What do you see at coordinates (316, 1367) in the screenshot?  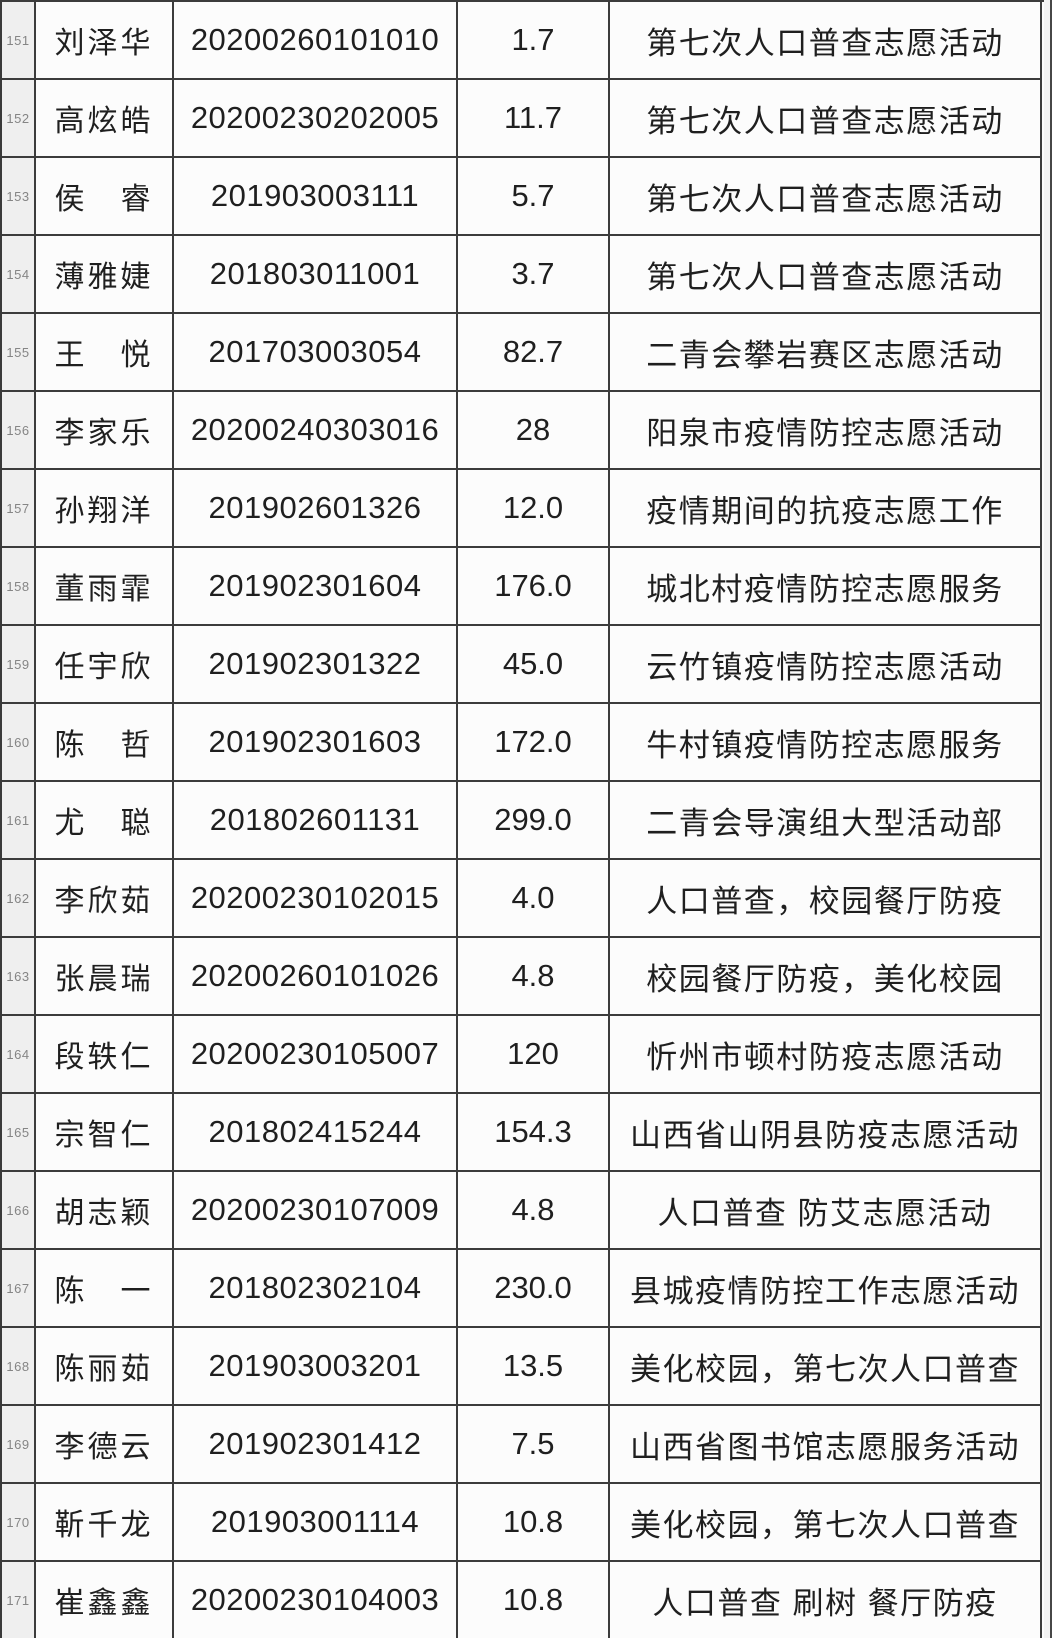 I see `student-id-cell: 201903003201` at bounding box center [316, 1367].